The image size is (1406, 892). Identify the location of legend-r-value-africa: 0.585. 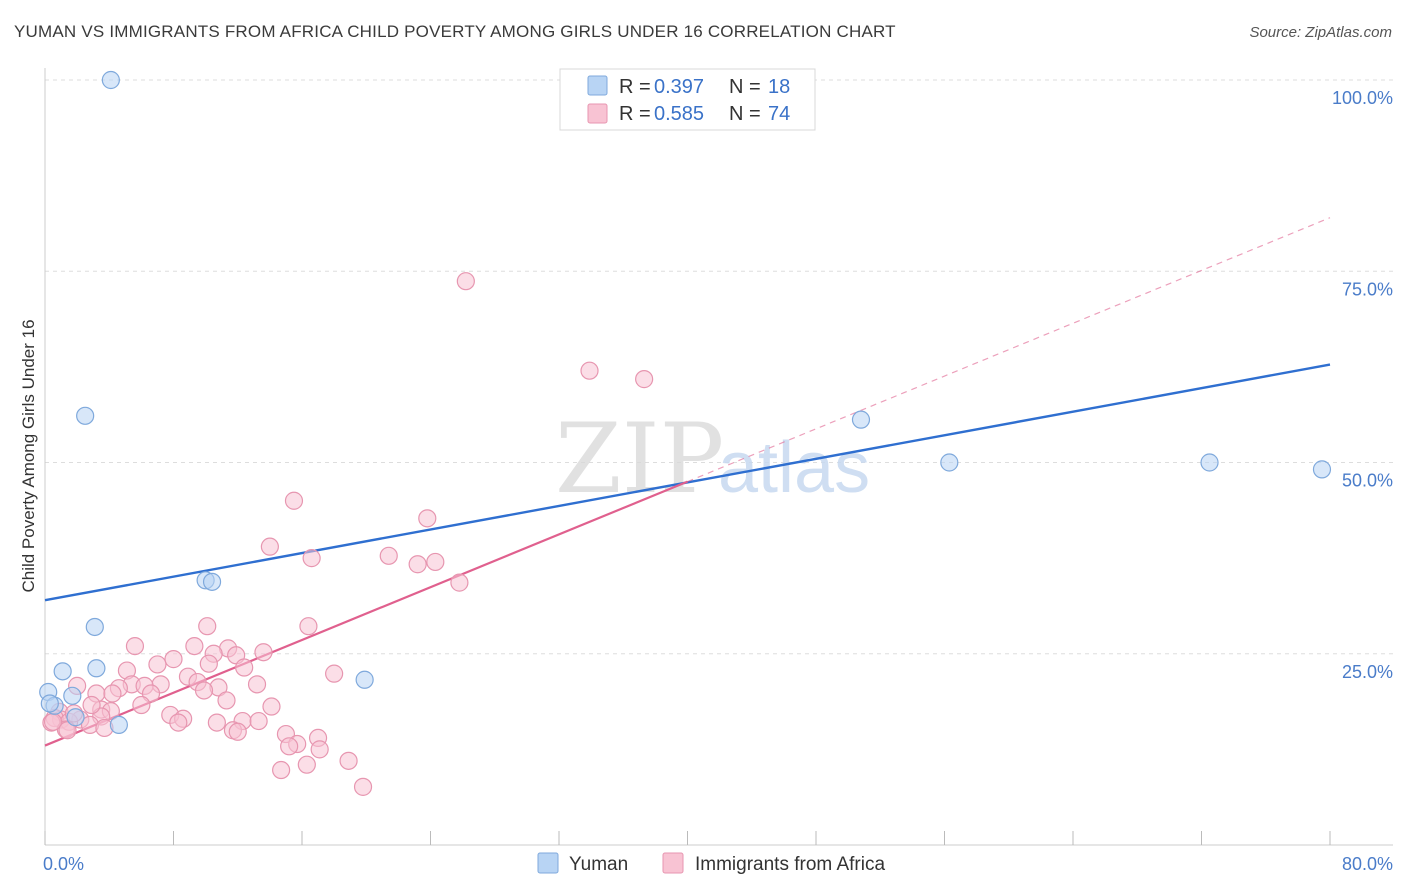
(679, 114).